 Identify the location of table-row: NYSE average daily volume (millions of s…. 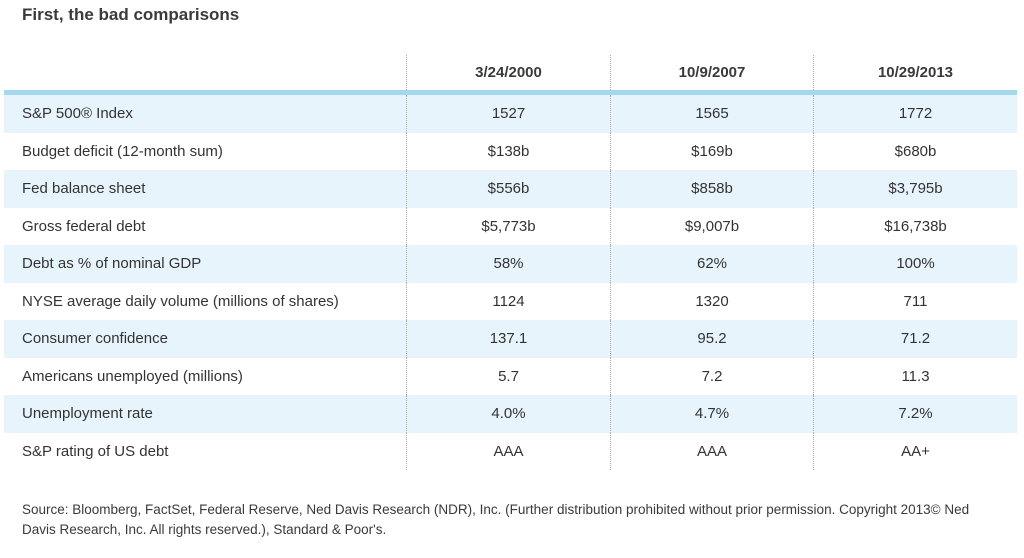
(510, 301).